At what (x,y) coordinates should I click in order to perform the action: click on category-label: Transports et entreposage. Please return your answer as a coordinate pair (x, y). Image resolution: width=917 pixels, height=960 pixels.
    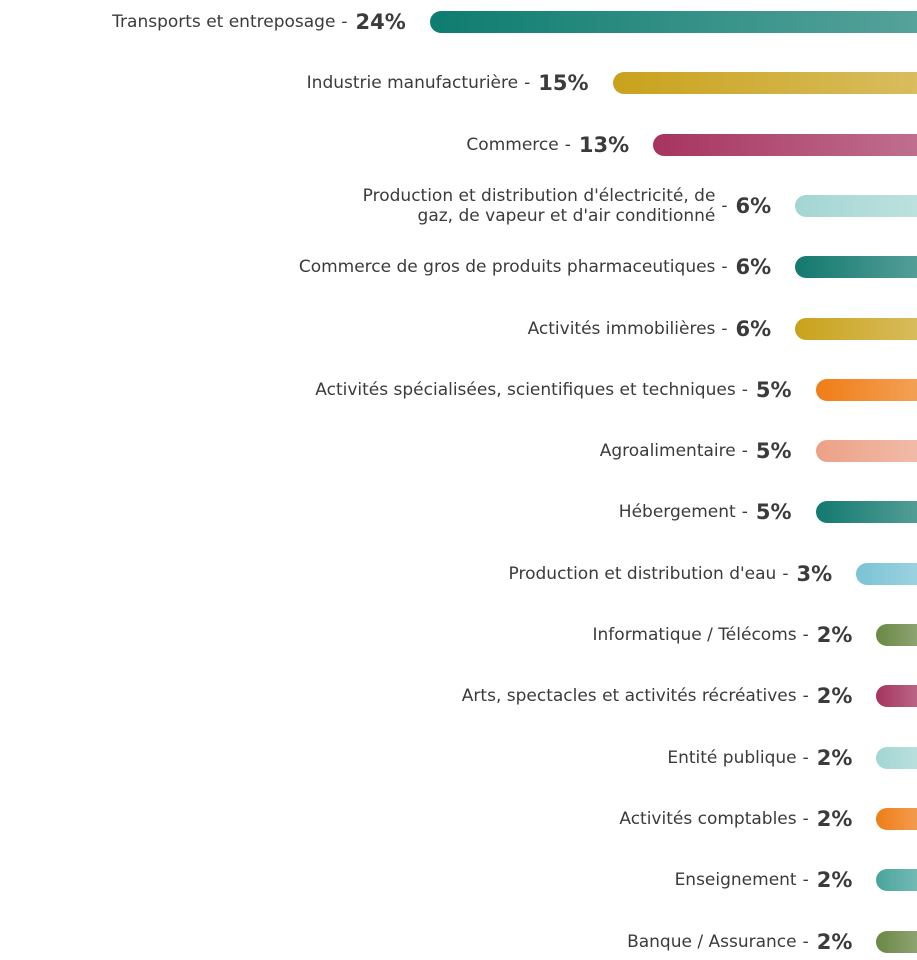
    Looking at the image, I should click on (224, 22).